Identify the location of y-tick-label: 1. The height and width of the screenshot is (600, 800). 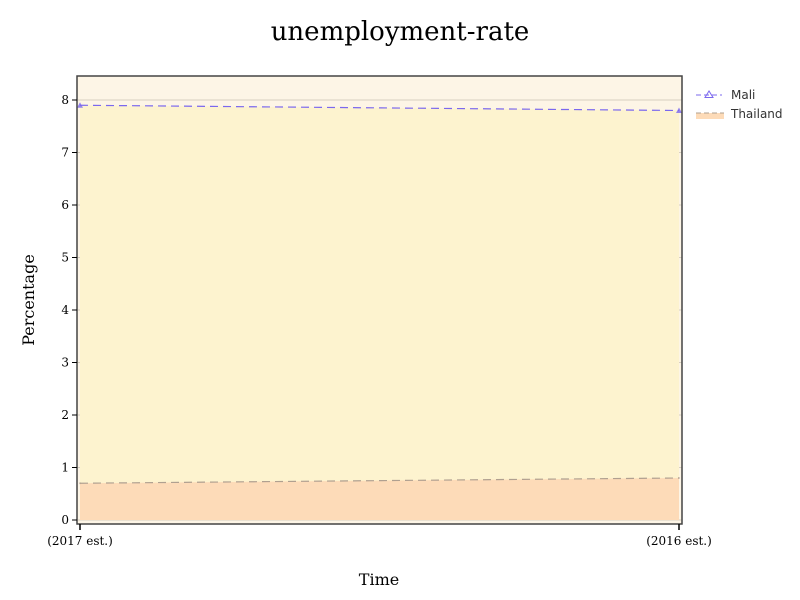
(65, 468).